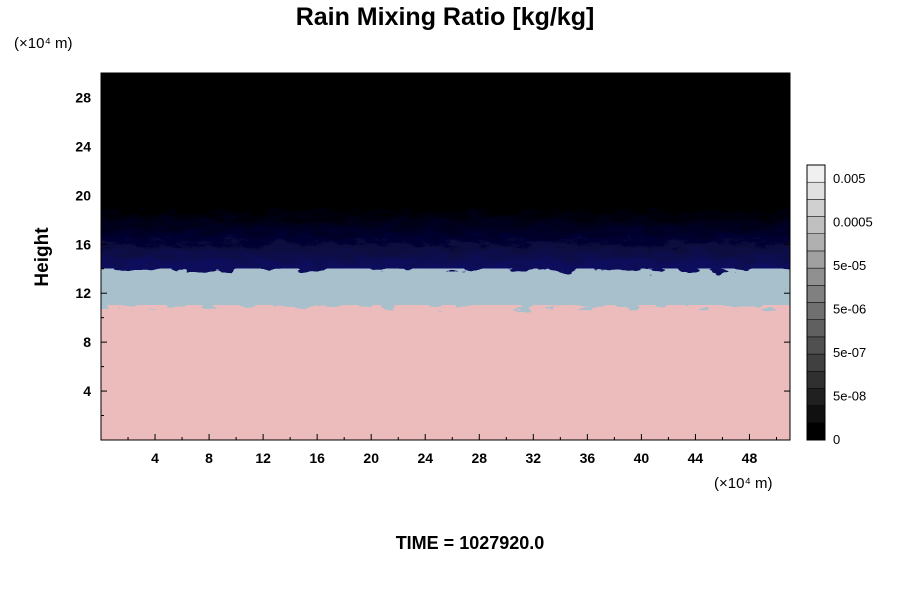 The height and width of the screenshot is (605, 900). I want to click on y-tick-label: 8, so click(87, 342).